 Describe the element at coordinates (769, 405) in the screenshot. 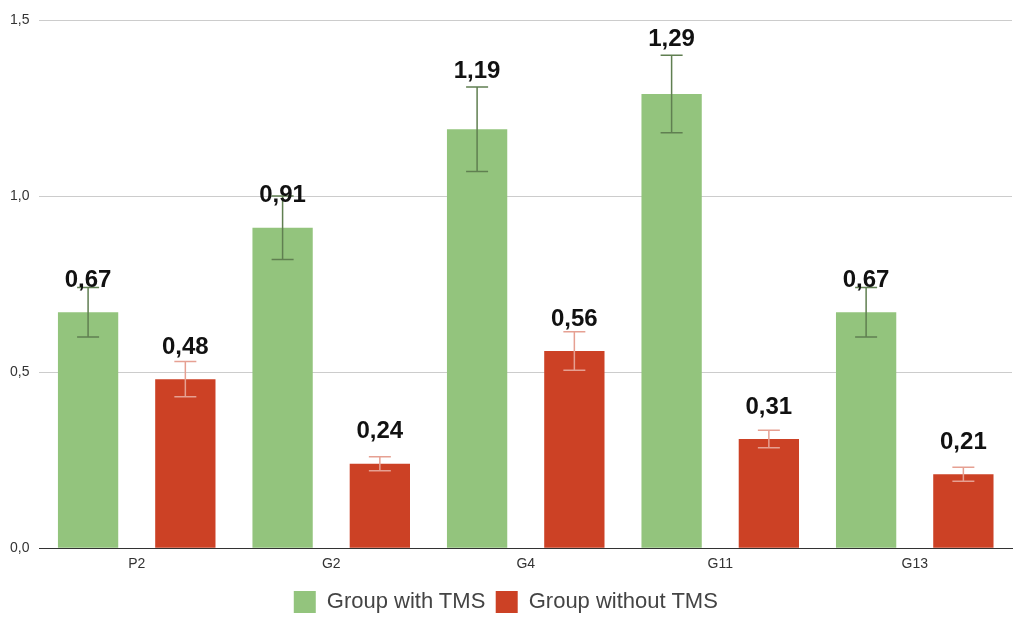

I see `data-label: 0,31` at that location.